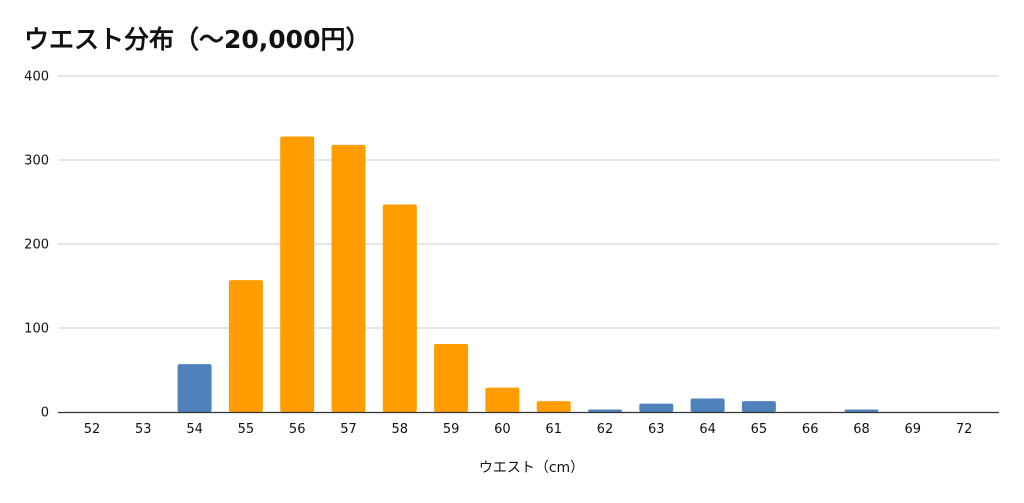 The width and height of the screenshot is (1024, 503). I want to click on x-tick-label: 66, so click(810, 429).